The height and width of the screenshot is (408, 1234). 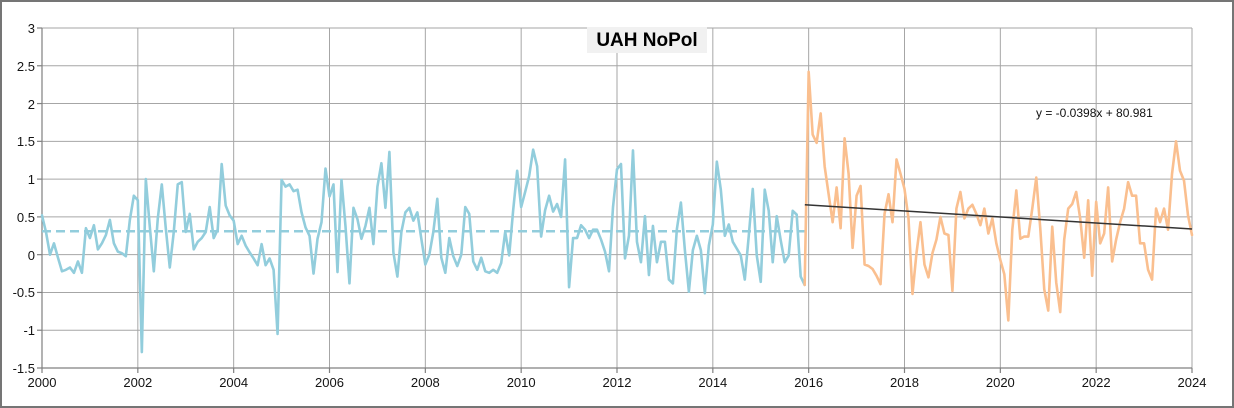 What do you see at coordinates (329, 382) in the screenshot?
I see `x-axis-tick-label: 2006` at bounding box center [329, 382].